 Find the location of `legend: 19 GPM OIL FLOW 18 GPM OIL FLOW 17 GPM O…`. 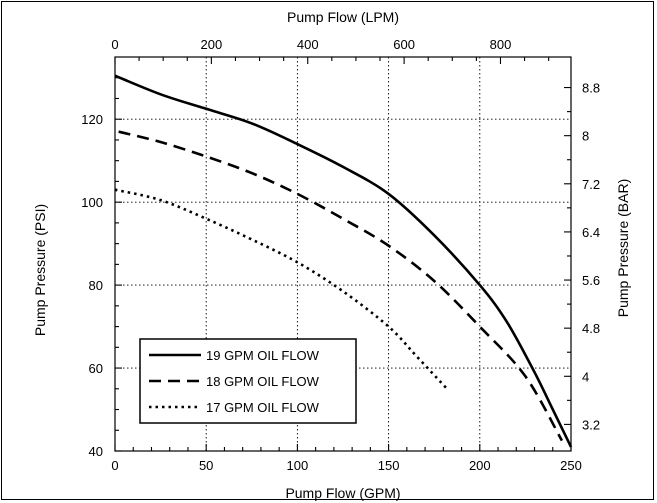

legend: 19 GPM OIL FLOW 18 GPM OIL FLOW 17 GPM O… is located at coordinates (248, 381).